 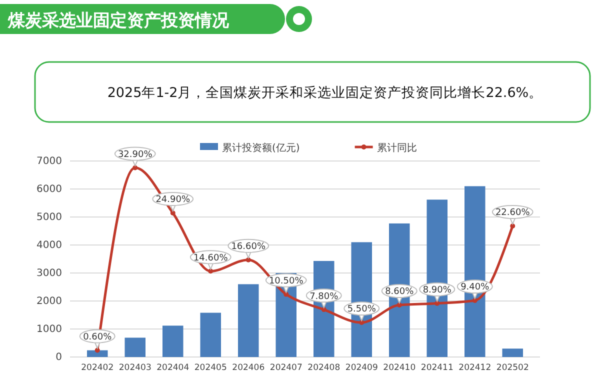 What do you see at coordinates (49, 302) in the screenshot?
I see `y-tick-label: 2000` at bounding box center [49, 302].